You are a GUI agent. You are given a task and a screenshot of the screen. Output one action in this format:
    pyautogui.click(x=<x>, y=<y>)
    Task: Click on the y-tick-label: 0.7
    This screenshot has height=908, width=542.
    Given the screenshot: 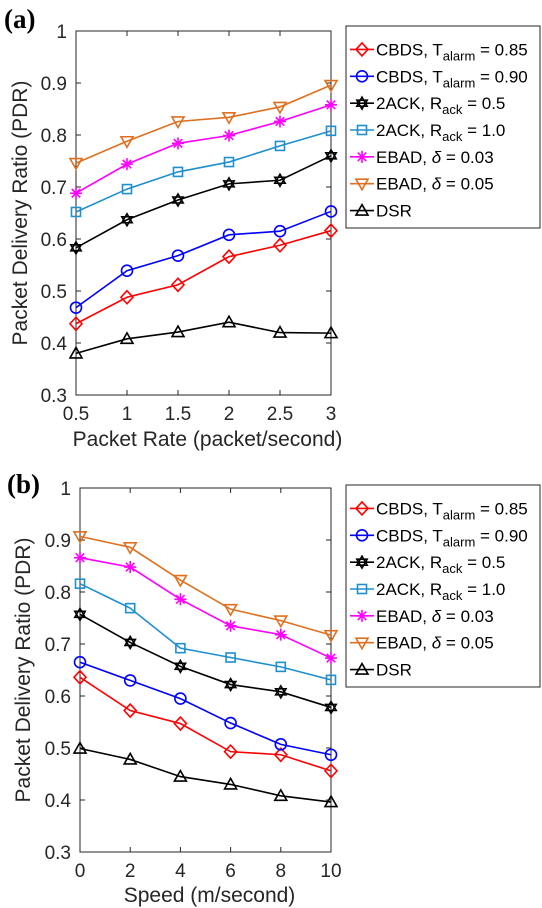 What is the action you would take?
    pyautogui.click(x=58, y=645)
    